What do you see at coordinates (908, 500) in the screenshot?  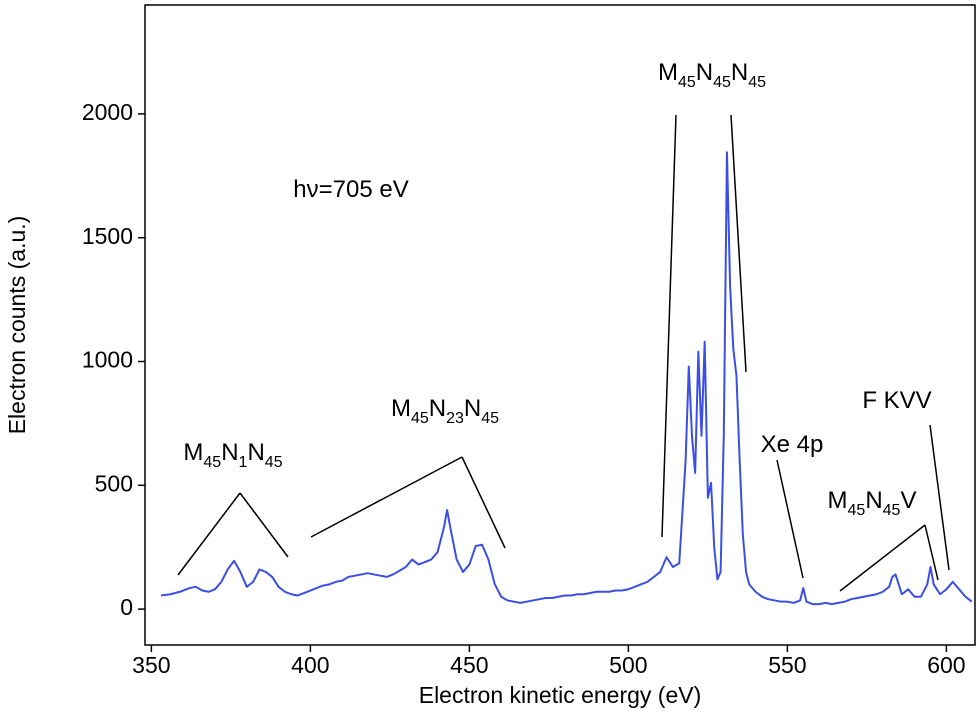 I see `annotation-text: V` at bounding box center [908, 500].